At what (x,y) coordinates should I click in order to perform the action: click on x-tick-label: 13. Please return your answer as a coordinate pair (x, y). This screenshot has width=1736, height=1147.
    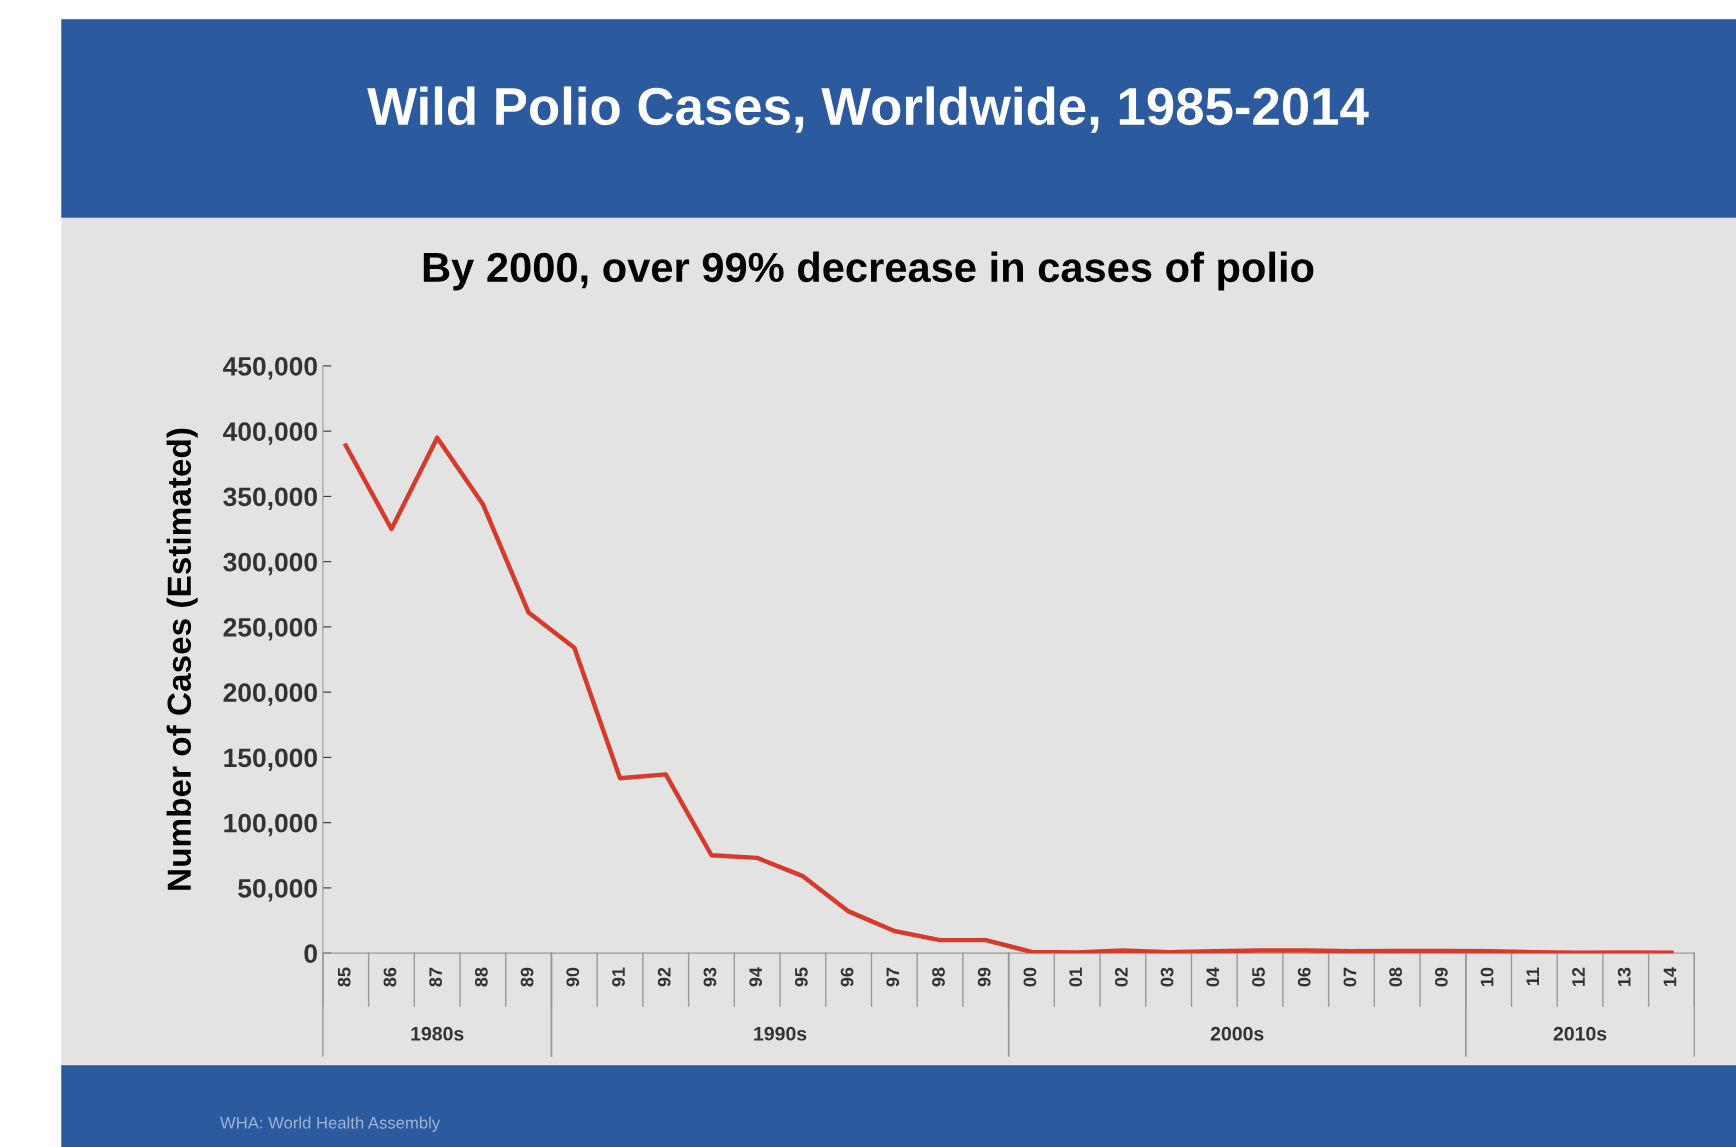
    Looking at the image, I should click on (1624, 976).